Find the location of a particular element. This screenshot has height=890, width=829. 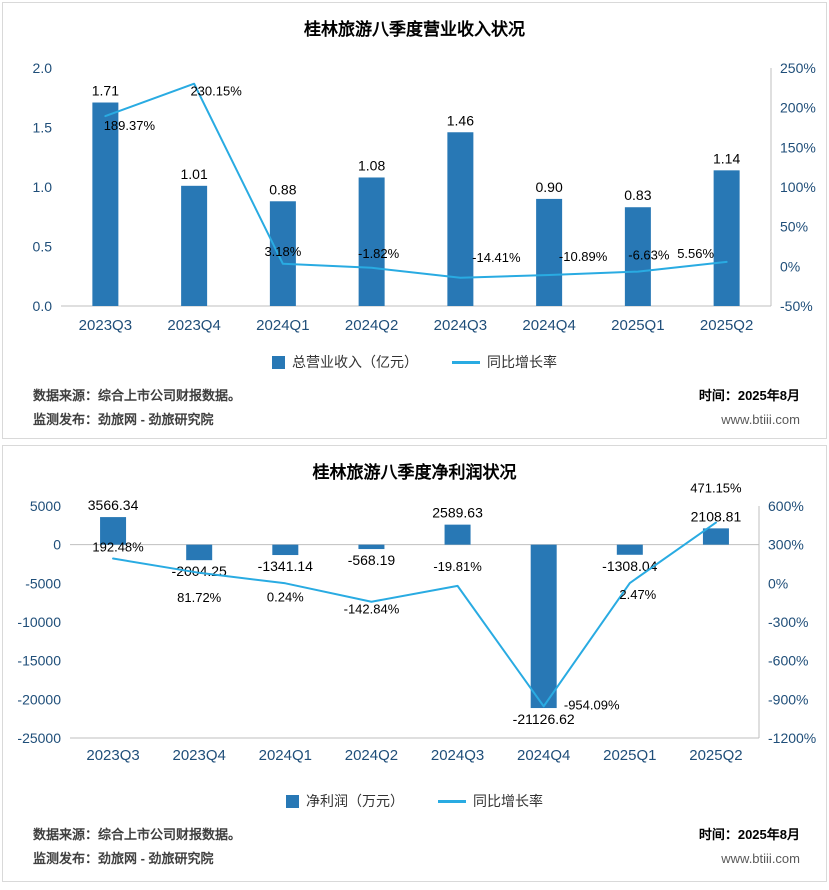

line-value-label: -954.09% is located at coordinates (591, 704).